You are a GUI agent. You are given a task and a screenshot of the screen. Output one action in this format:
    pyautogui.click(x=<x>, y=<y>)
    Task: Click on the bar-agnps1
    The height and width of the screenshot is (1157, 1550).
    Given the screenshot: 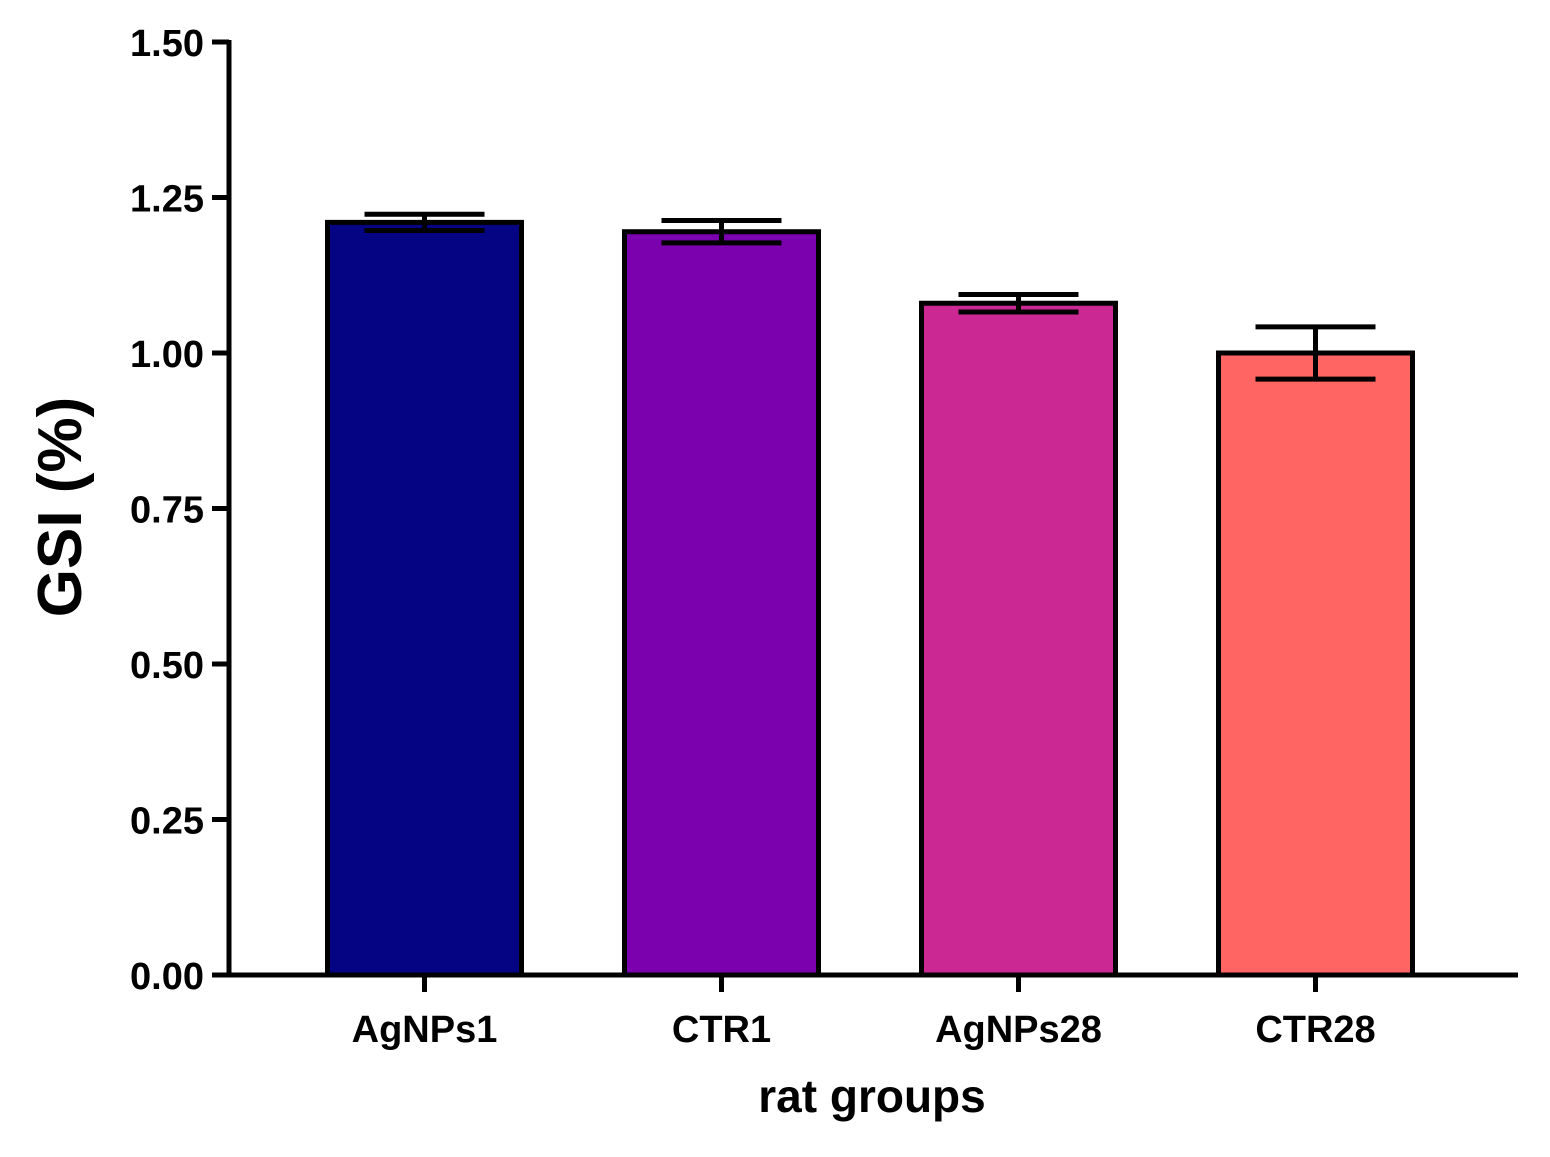 What is the action you would take?
    pyautogui.click(x=424, y=598)
    